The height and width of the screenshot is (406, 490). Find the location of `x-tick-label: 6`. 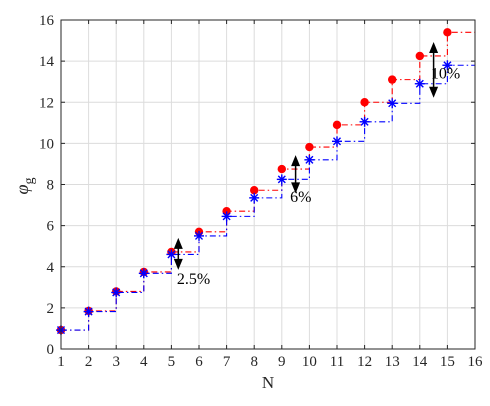

x-tick-label: 6 is located at coordinates (199, 362).